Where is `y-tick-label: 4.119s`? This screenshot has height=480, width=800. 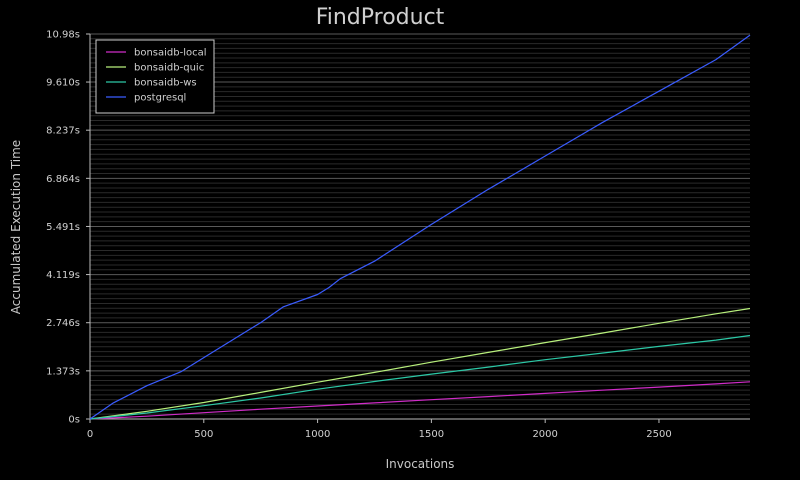 y-tick-label: 4.119s is located at coordinates (63, 275).